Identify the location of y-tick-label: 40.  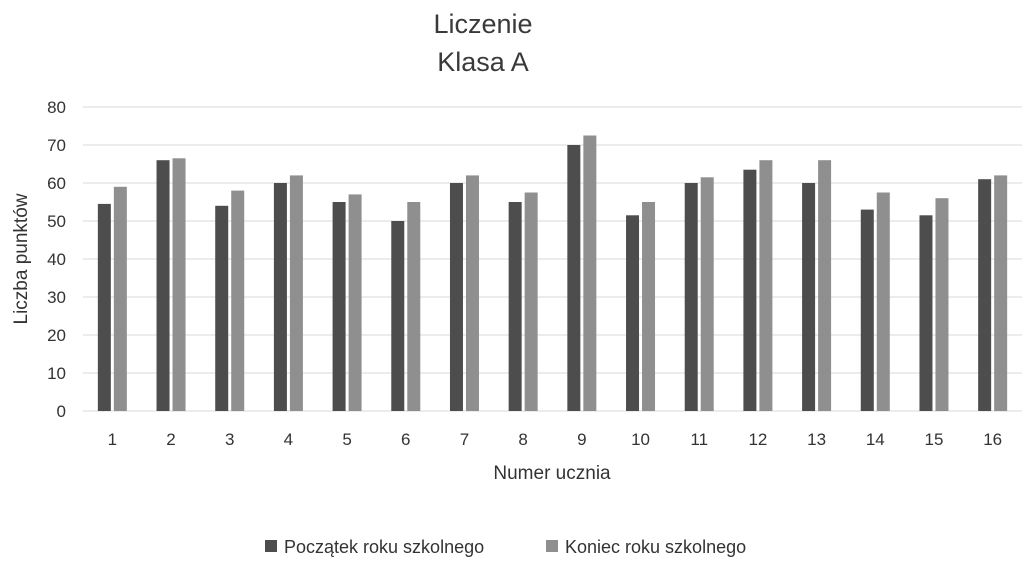
(56, 259).